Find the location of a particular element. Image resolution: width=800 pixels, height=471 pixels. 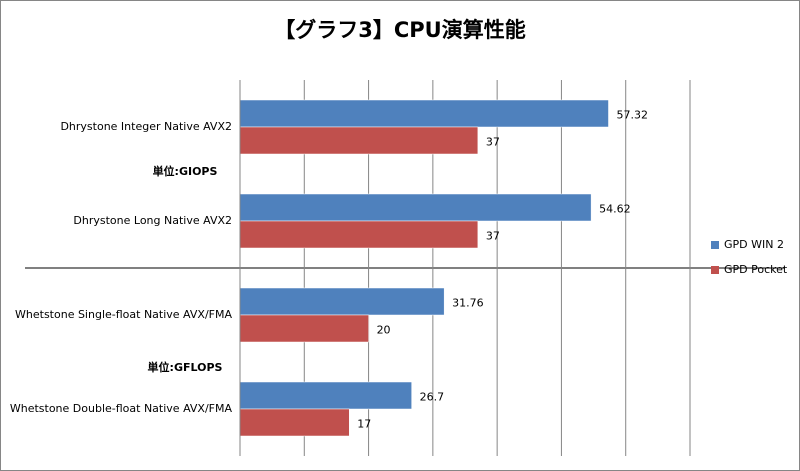

y-tick-label: Dhrystone Integer Native AVX2 is located at coordinates (146, 126).